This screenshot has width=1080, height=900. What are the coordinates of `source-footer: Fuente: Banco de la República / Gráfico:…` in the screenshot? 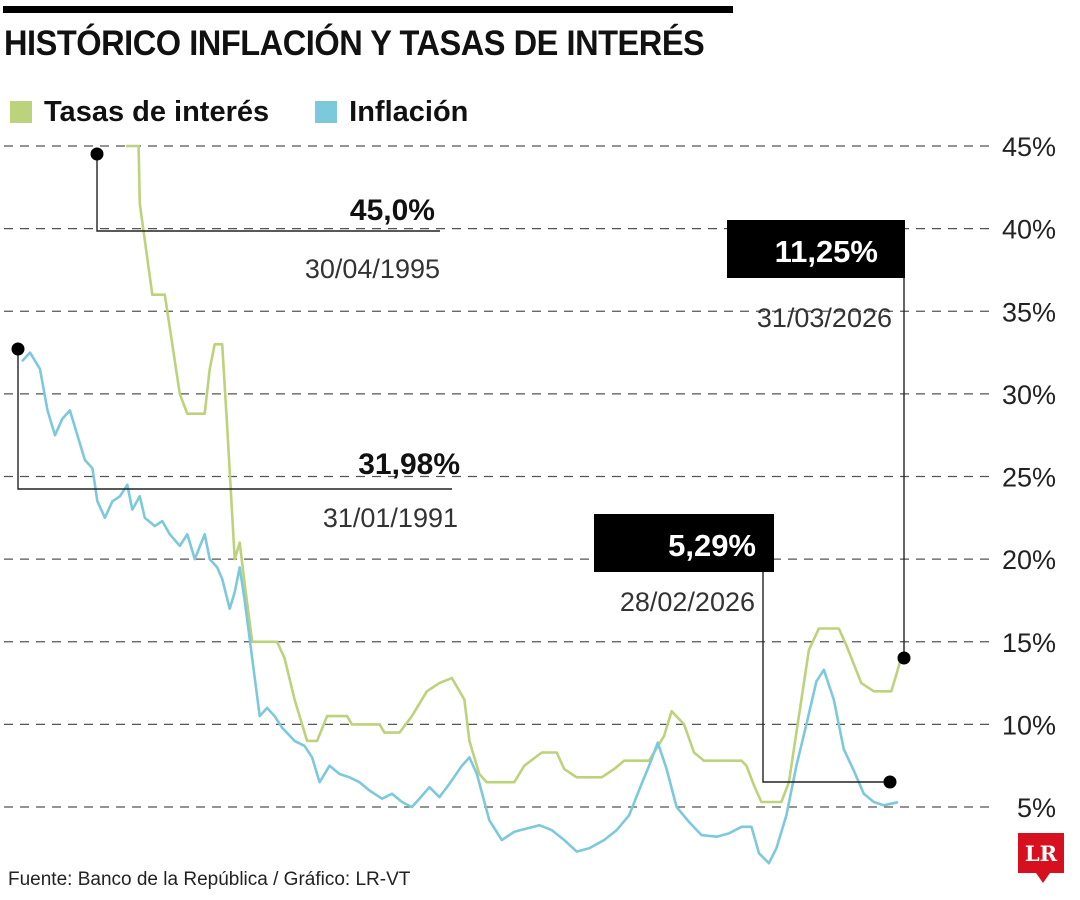 It's located at (209, 879).